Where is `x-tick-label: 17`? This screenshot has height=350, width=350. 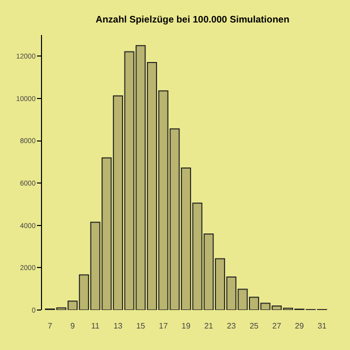 x-tick-label: 17 is located at coordinates (163, 326).